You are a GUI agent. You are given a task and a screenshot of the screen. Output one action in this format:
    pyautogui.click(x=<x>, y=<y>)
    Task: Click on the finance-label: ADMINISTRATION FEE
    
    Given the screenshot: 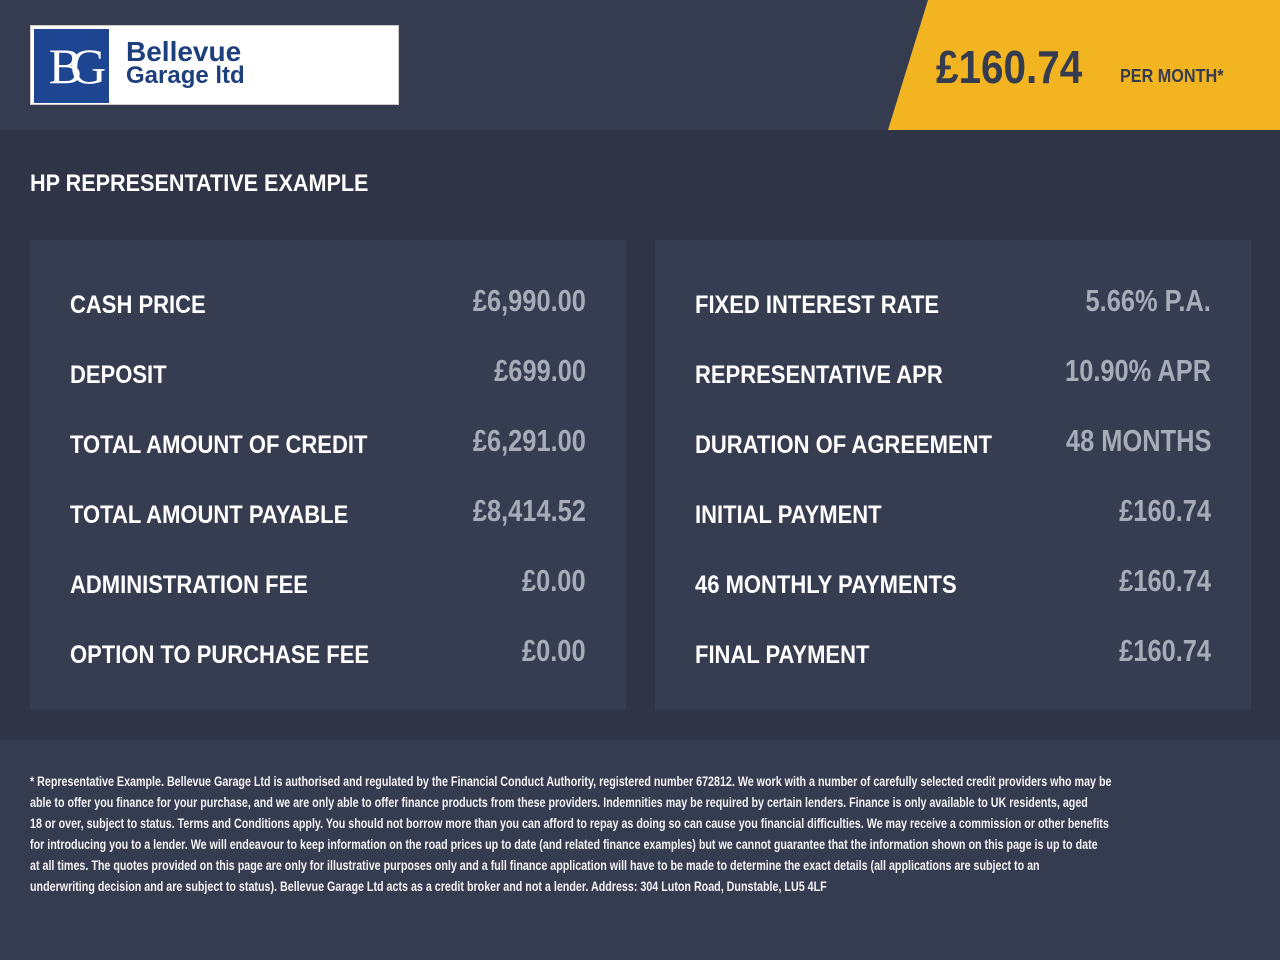 What is the action you would take?
    pyautogui.click(x=189, y=584)
    